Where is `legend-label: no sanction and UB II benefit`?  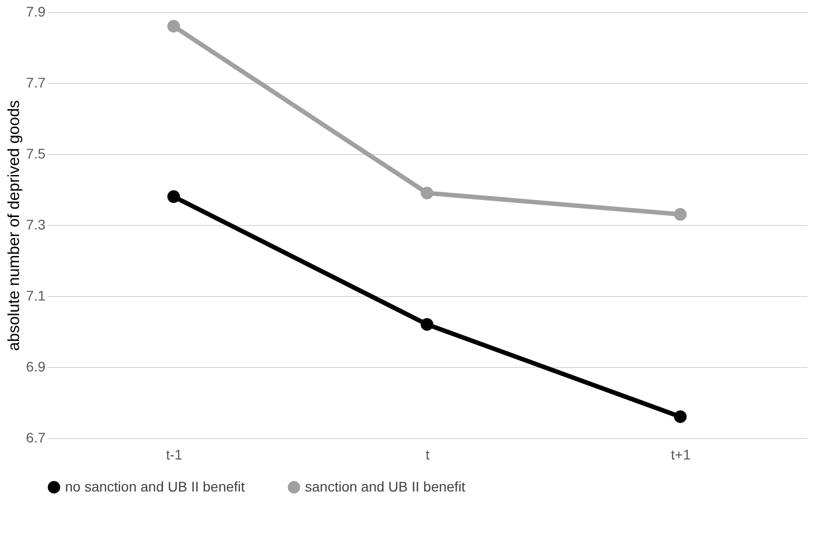
legend-label: no sanction and UB II benefit is located at coordinates (155, 486).